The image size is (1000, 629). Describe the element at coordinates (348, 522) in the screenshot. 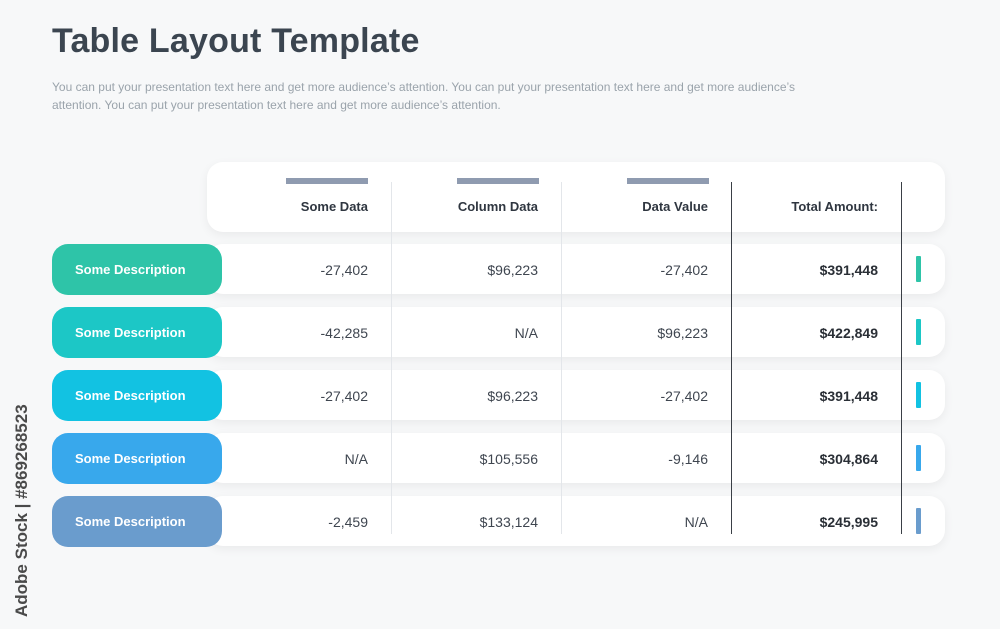

I see `cell-some-data: -2,459` at that location.